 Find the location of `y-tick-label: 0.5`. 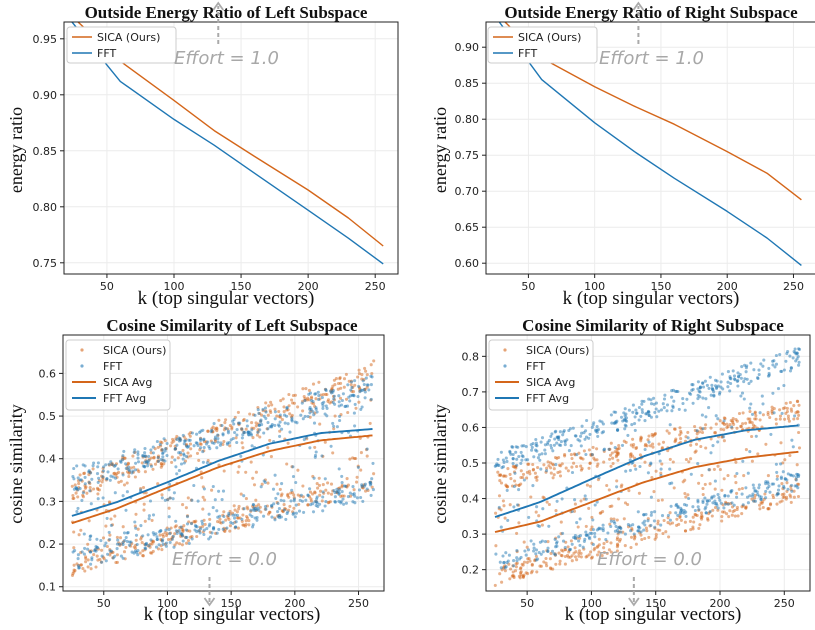

y-tick-label: 0.5 is located at coordinates (48, 416).